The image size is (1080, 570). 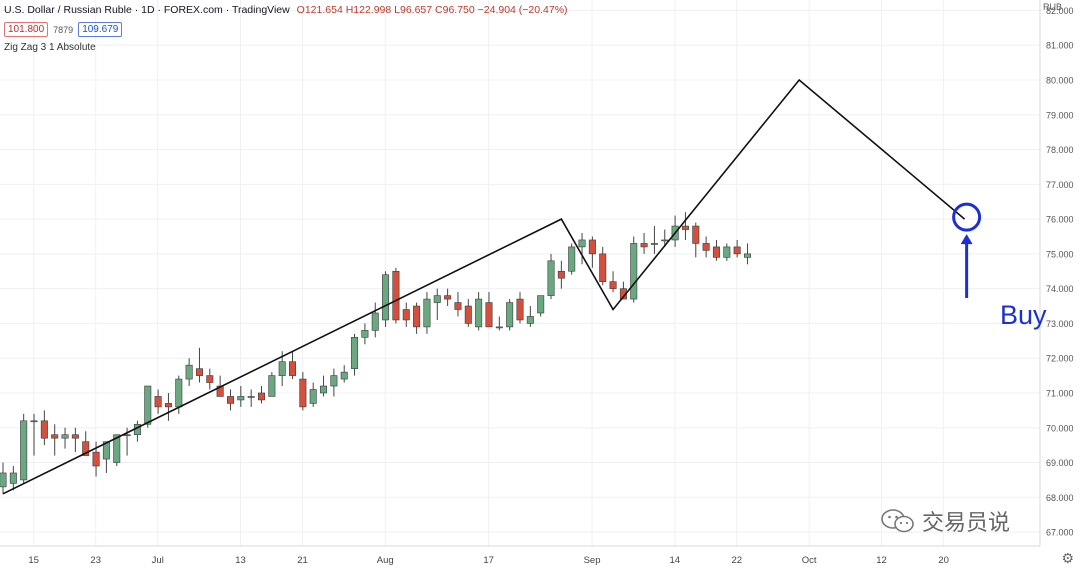 I want to click on time-tick-label: Oct, so click(x=809, y=560).